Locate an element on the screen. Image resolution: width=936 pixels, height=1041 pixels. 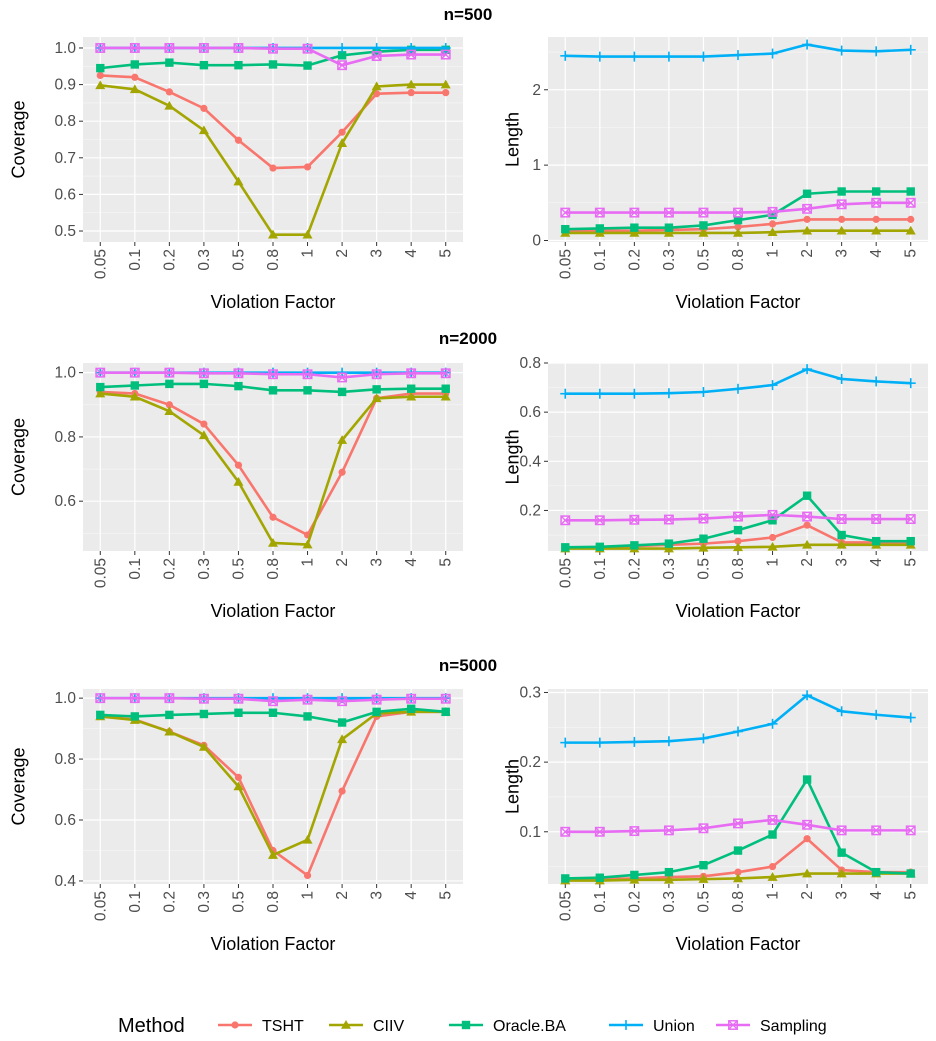
x-tick-label: 1 is located at coordinates (773, 895).